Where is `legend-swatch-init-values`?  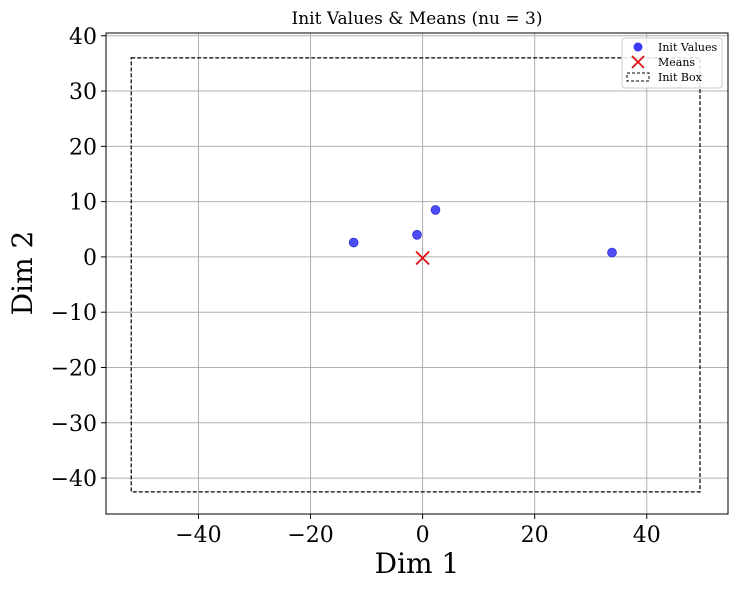
legend-swatch-init-values is located at coordinates (638, 47).